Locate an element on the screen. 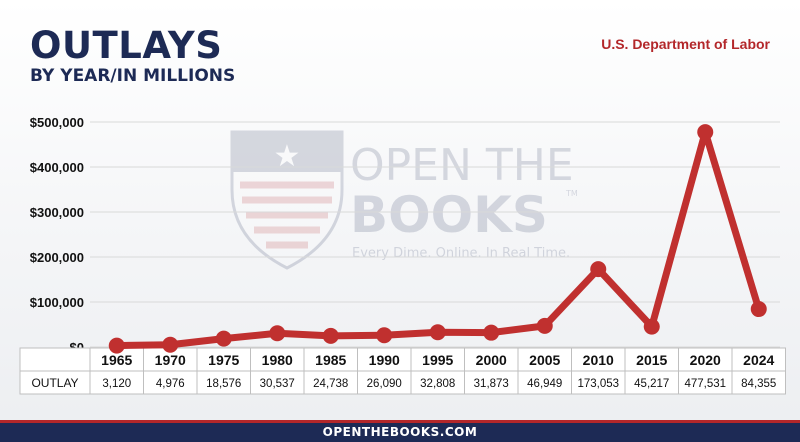 The width and height of the screenshot is (800, 442). x-tick-label: 1985 is located at coordinates (330, 360).